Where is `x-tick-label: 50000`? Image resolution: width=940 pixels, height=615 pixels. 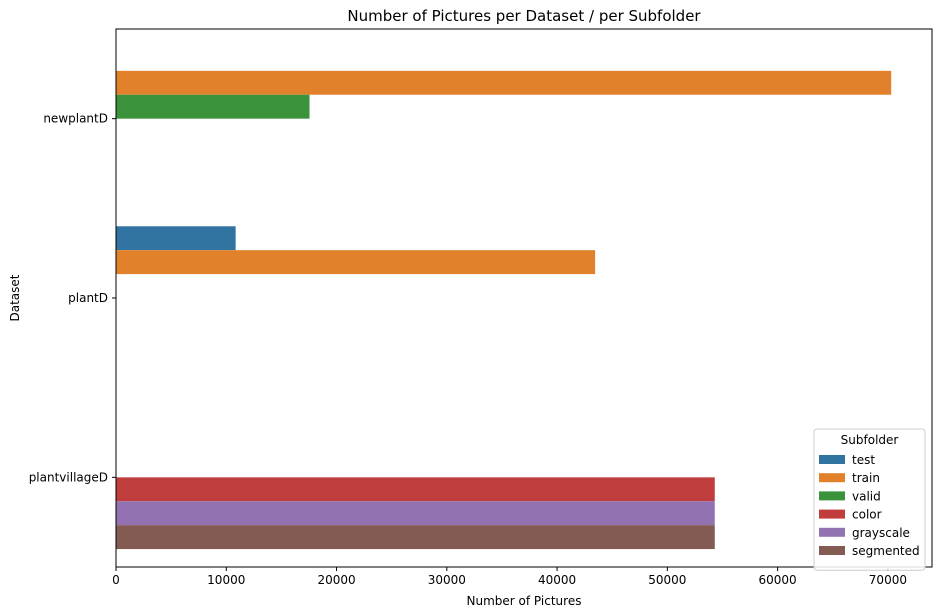
x-tick-label: 50000 is located at coordinates (667, 580).